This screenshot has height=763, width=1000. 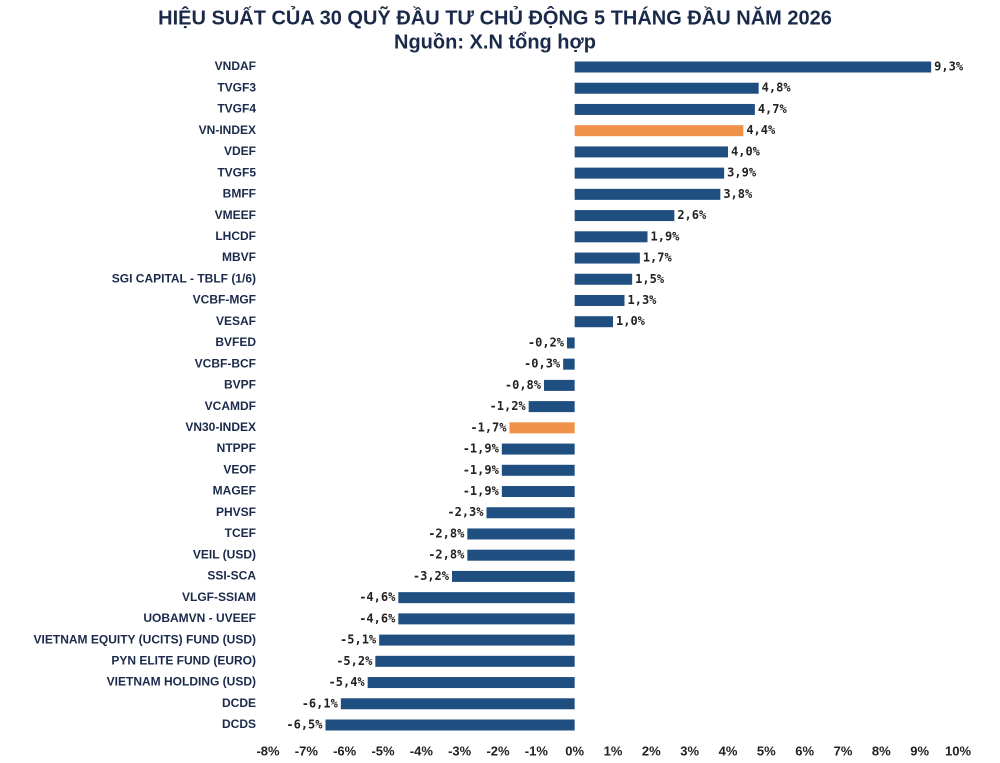 What do you see at coordinates (235, 342) in the screenshot?
I see `category-label: BVFED` at bounding box center [235, 342].